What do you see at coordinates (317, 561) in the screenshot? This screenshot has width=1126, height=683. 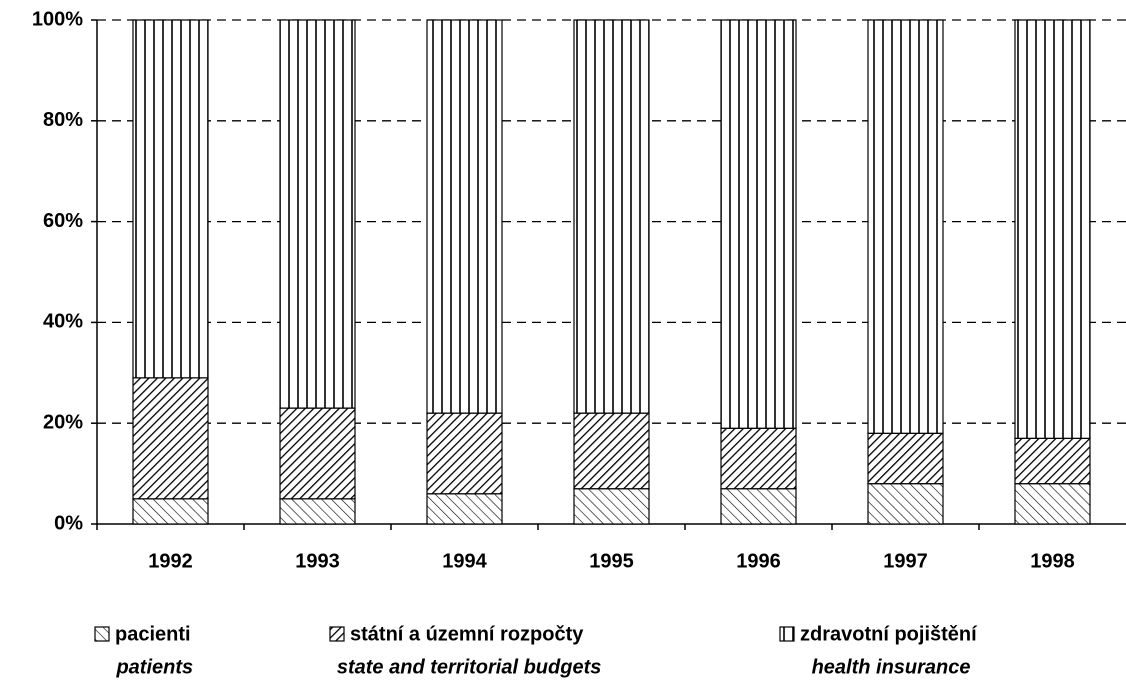 I see `x-tick-label: 1993` at bounding box center [317, 561].